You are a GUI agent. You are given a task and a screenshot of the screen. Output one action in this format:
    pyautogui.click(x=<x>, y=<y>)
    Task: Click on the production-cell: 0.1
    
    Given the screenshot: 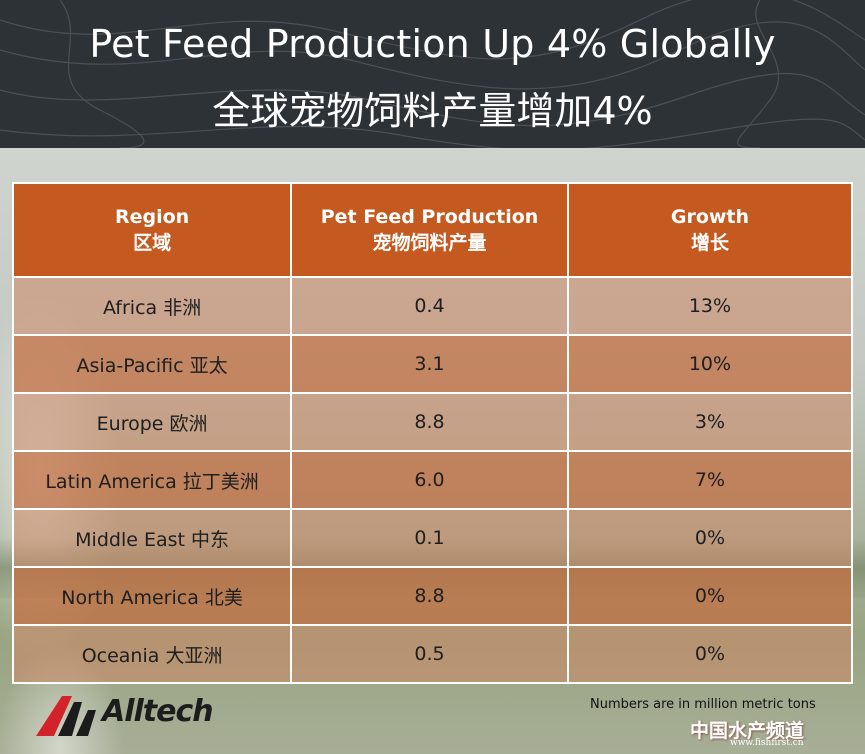 What is the action you would take?
    pyautogui.click(x=429, y=538)
    